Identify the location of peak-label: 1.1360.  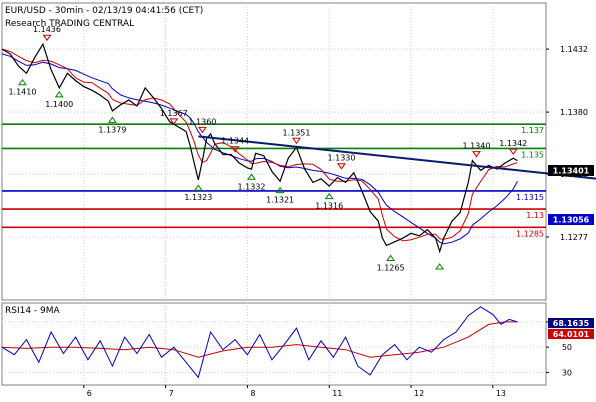
(202, 121).